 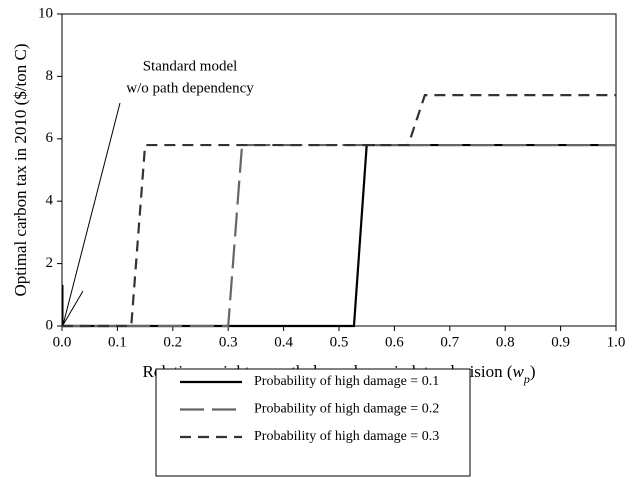 What do you see at coordinates (50, 325) in the screenshot?
I see `y-tick-label: 0` at bounding box center [50, 325].